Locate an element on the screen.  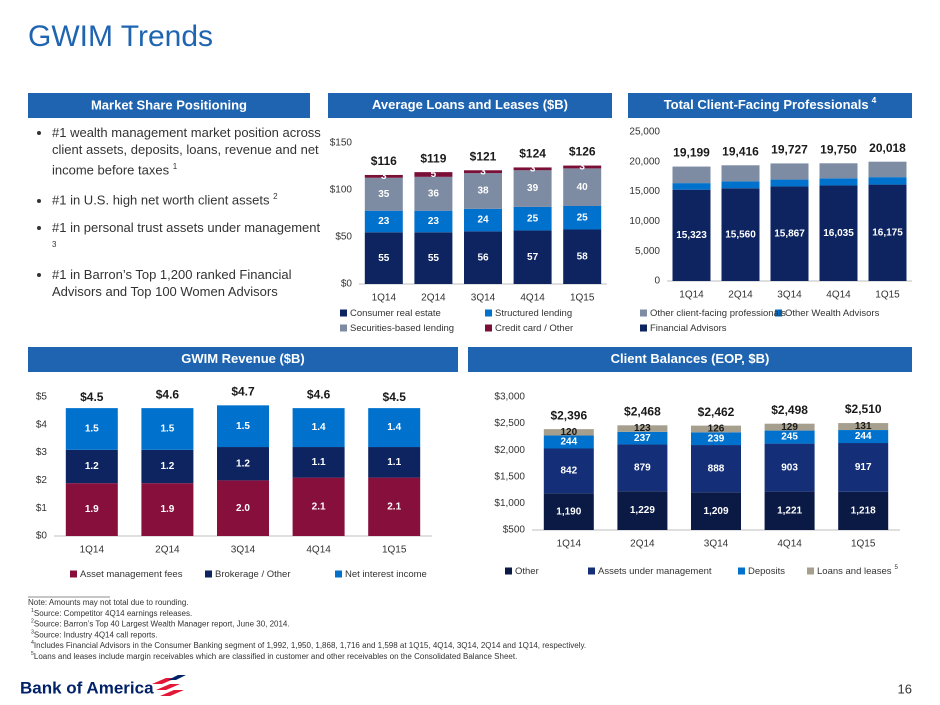
legend-label: Consumer real estate is located at coordinates (395, 313).